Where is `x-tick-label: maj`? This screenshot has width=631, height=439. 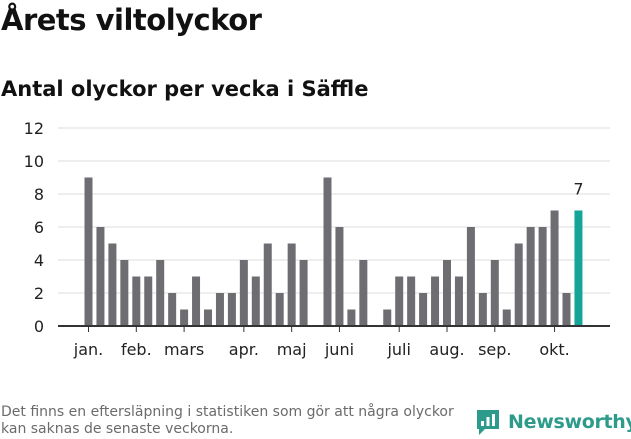 x-tick-label: maj is located at coordinates (292, 349).